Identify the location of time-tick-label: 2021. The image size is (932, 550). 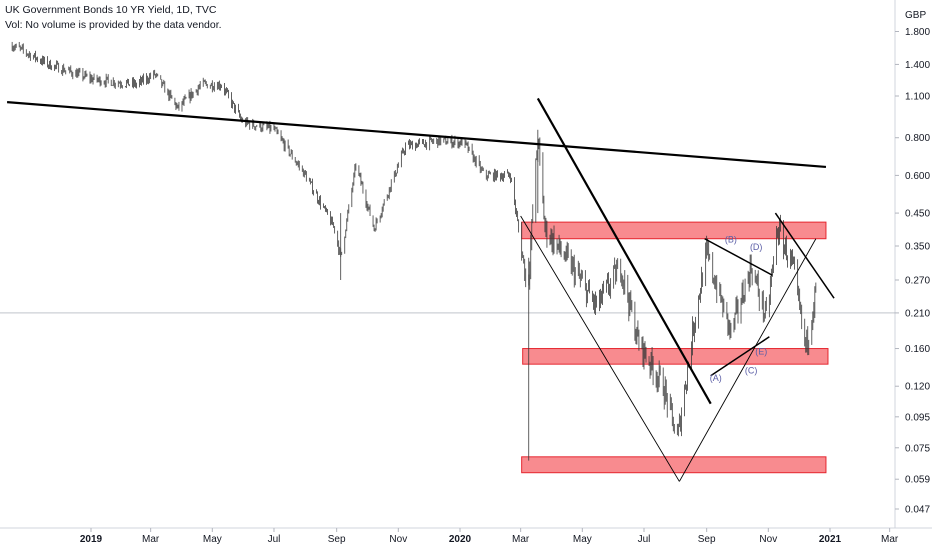
(830, 539).